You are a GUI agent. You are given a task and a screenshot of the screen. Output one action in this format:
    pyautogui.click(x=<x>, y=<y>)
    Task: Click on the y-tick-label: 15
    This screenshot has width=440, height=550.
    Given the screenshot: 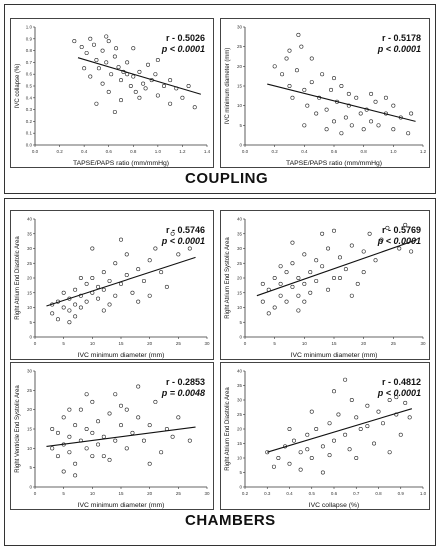 What is the action you would take?
    pyautogui.click(x=30, y=429)
    